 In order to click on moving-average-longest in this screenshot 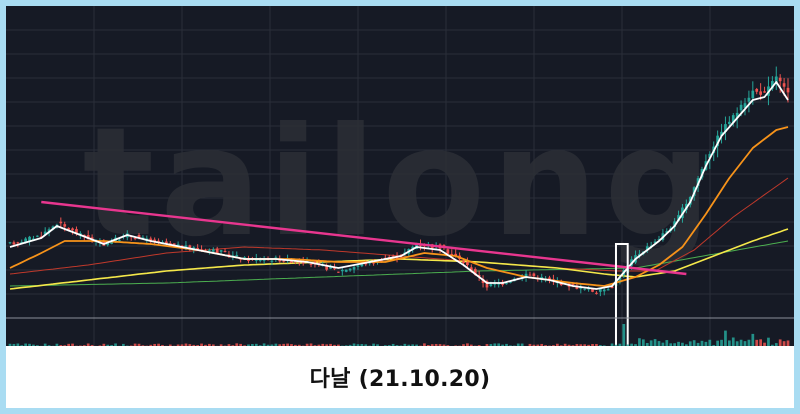, I will do `click(399, 263)`.